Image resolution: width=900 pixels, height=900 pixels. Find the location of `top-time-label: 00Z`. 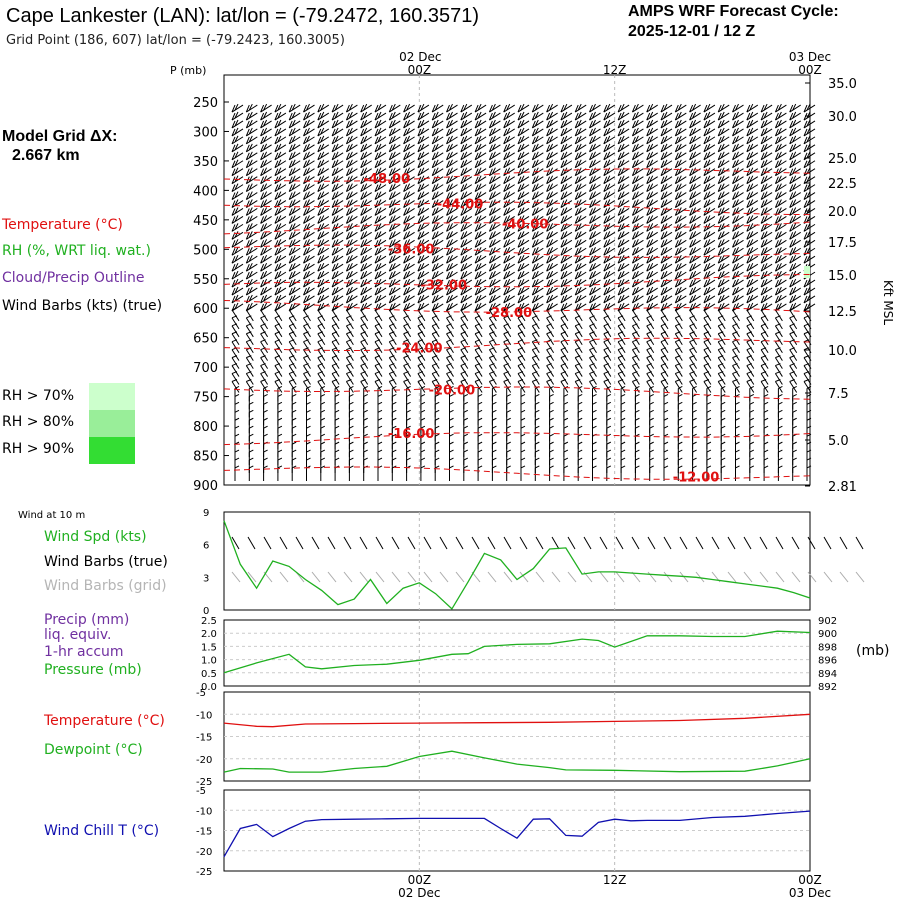

top-time-label: 00Z is located at coordinates (810, 70).